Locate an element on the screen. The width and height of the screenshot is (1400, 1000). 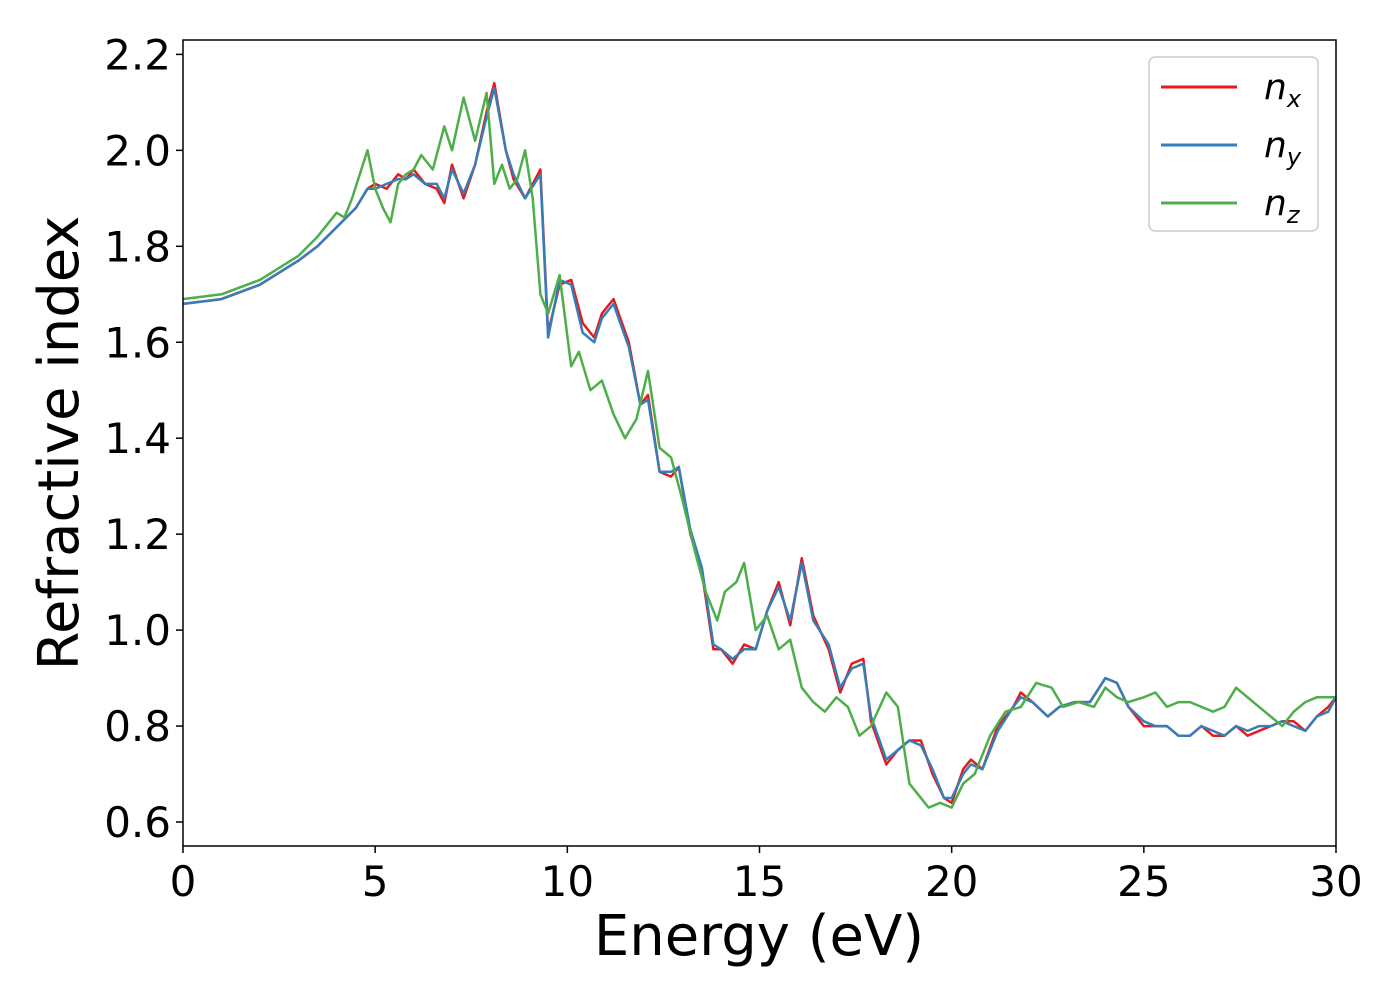
x-tick-label: 20 is located at coordinates (951, 881).